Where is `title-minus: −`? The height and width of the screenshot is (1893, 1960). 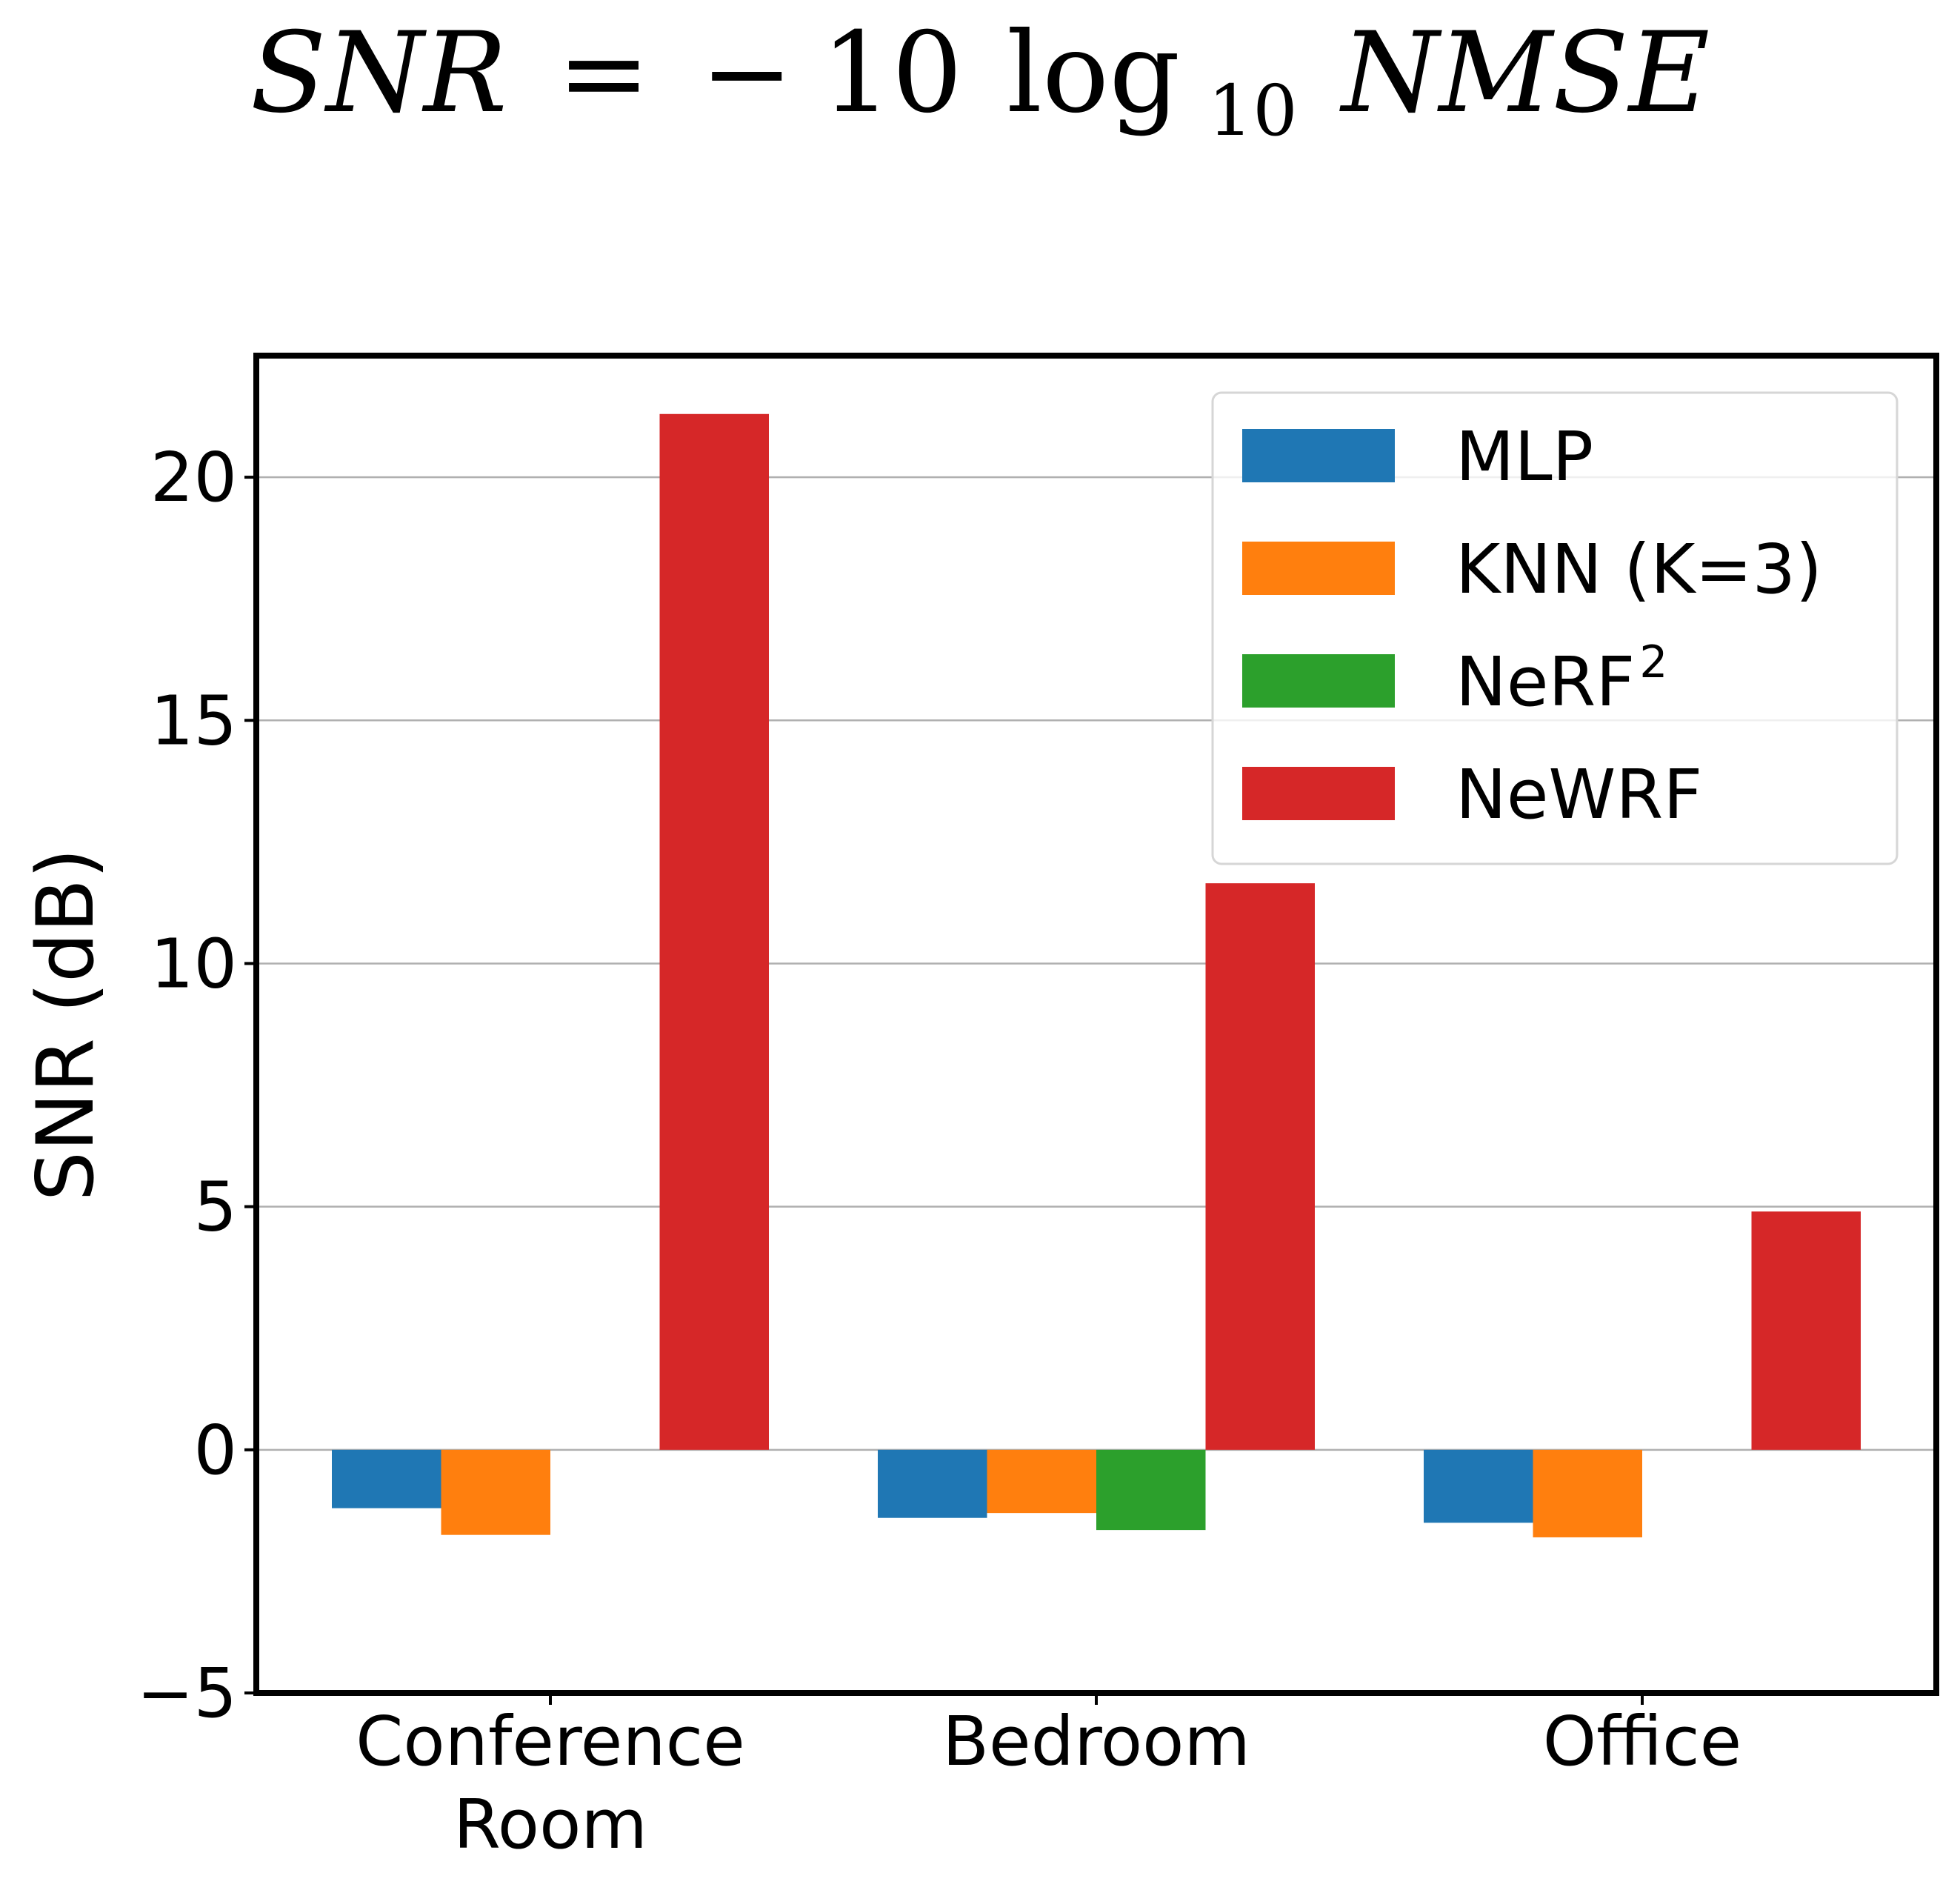
title-minus: − is located at coordinates (746, 73).